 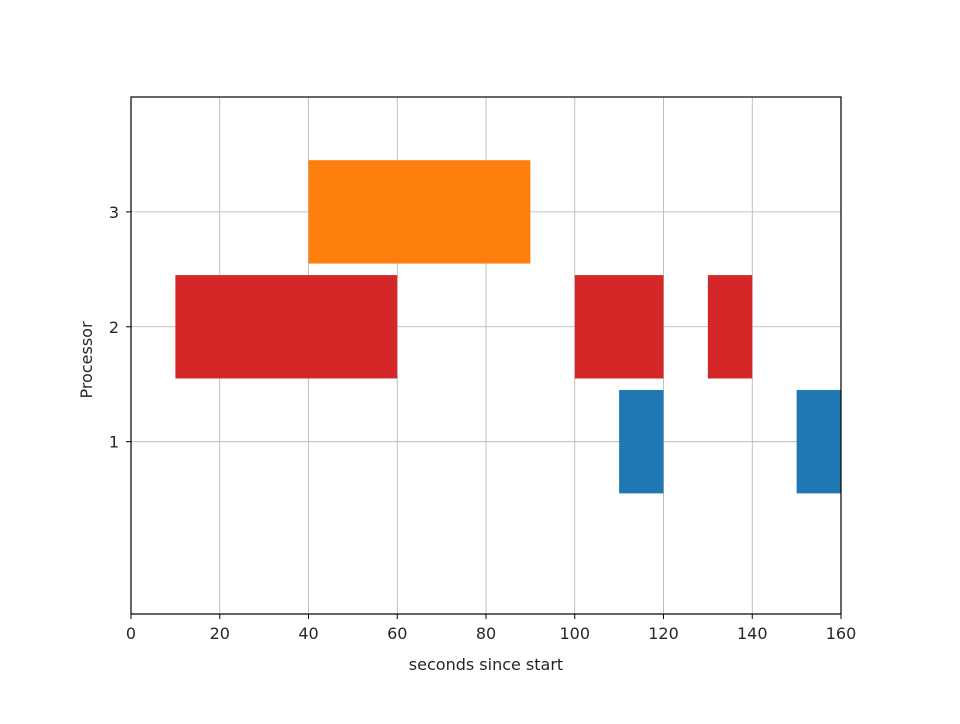 I want to click on x-tick-label: 140, so click(x=752, y=633).